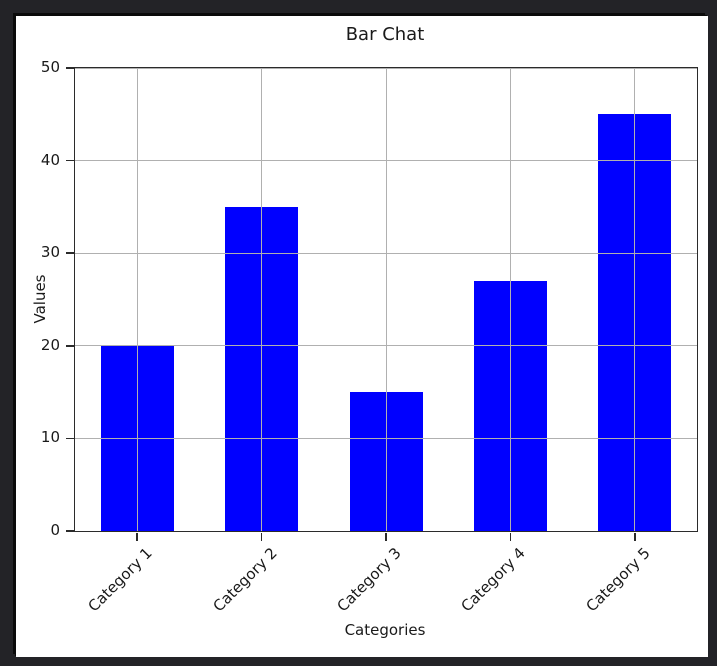 Image resolution: width=717 pixels, height=666 pixels. What do you see at coordinates (55, 530) in the screenshot?
I see `y-tick-label: 0` at bounding box center [55, 530].